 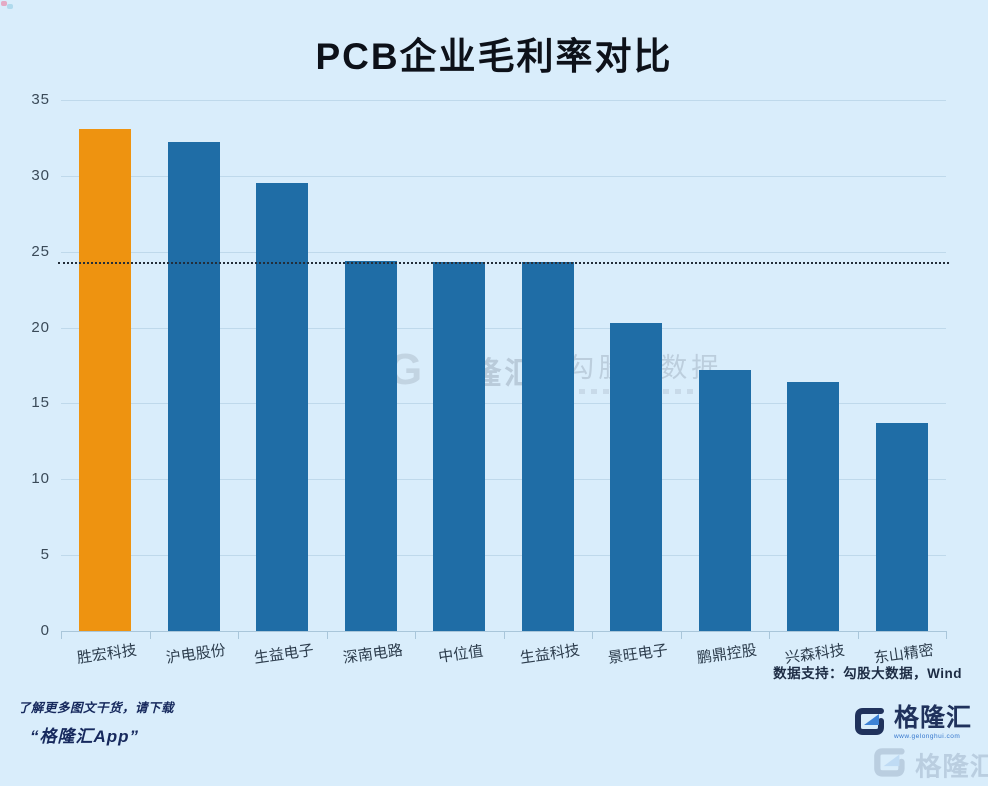 What do you see at coordinates (85, 736) in the screenshot?
I see `promo-line2: “格隆汇App”` at bounding box center [85, 736].